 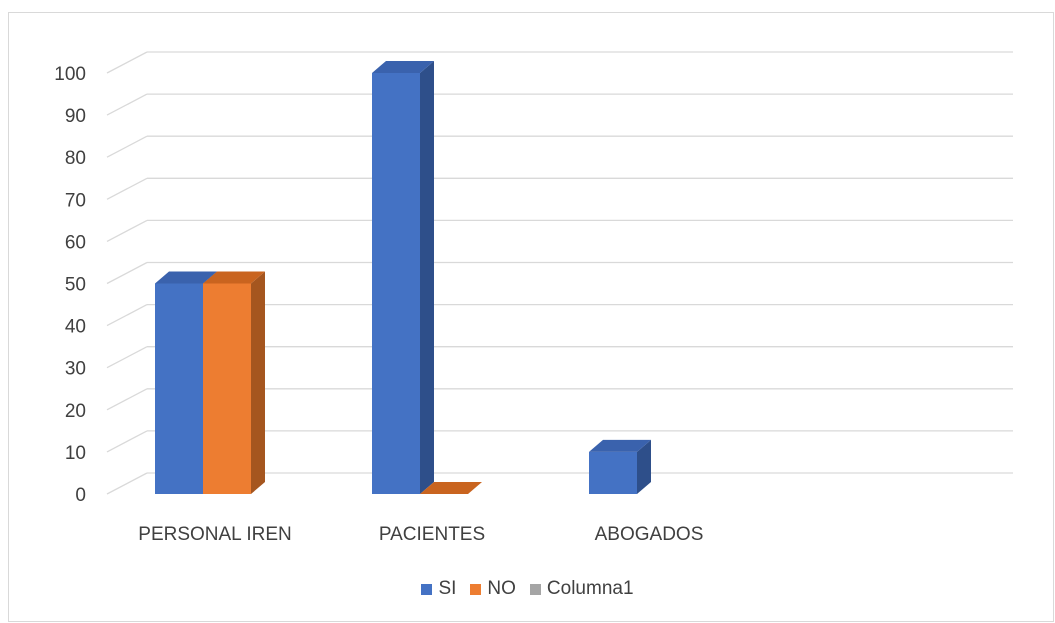 What do you see at coordinates (75, 411) in the screenshot?
I see `y-tick-label: 20` at bounding box center [75, 411].